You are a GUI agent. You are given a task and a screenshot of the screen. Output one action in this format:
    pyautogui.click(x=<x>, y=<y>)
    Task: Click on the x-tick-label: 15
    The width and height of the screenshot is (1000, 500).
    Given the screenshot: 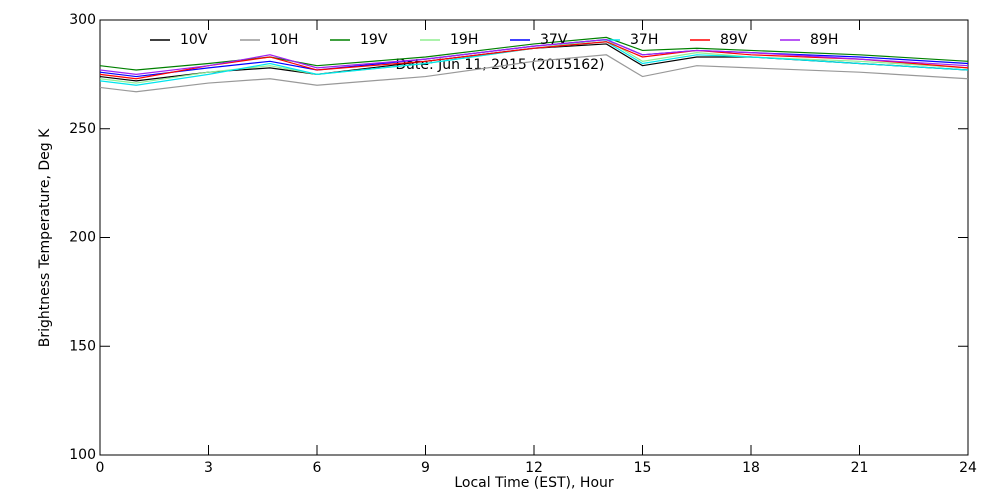 What is the action you would take?
    pyautogui.click(x=643, y=468)
    